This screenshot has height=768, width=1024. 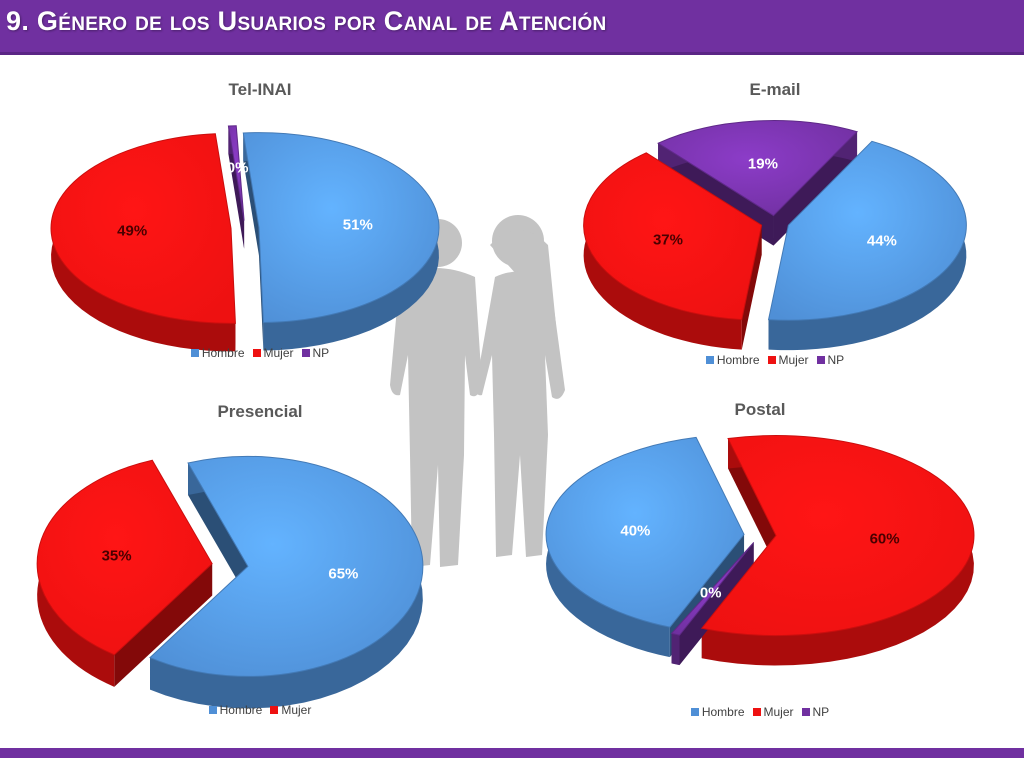 What do you see at coordinates (357, 225) in the screenshot?
I see `data-label-hombre: 51%` at bounding box center [357, 225].